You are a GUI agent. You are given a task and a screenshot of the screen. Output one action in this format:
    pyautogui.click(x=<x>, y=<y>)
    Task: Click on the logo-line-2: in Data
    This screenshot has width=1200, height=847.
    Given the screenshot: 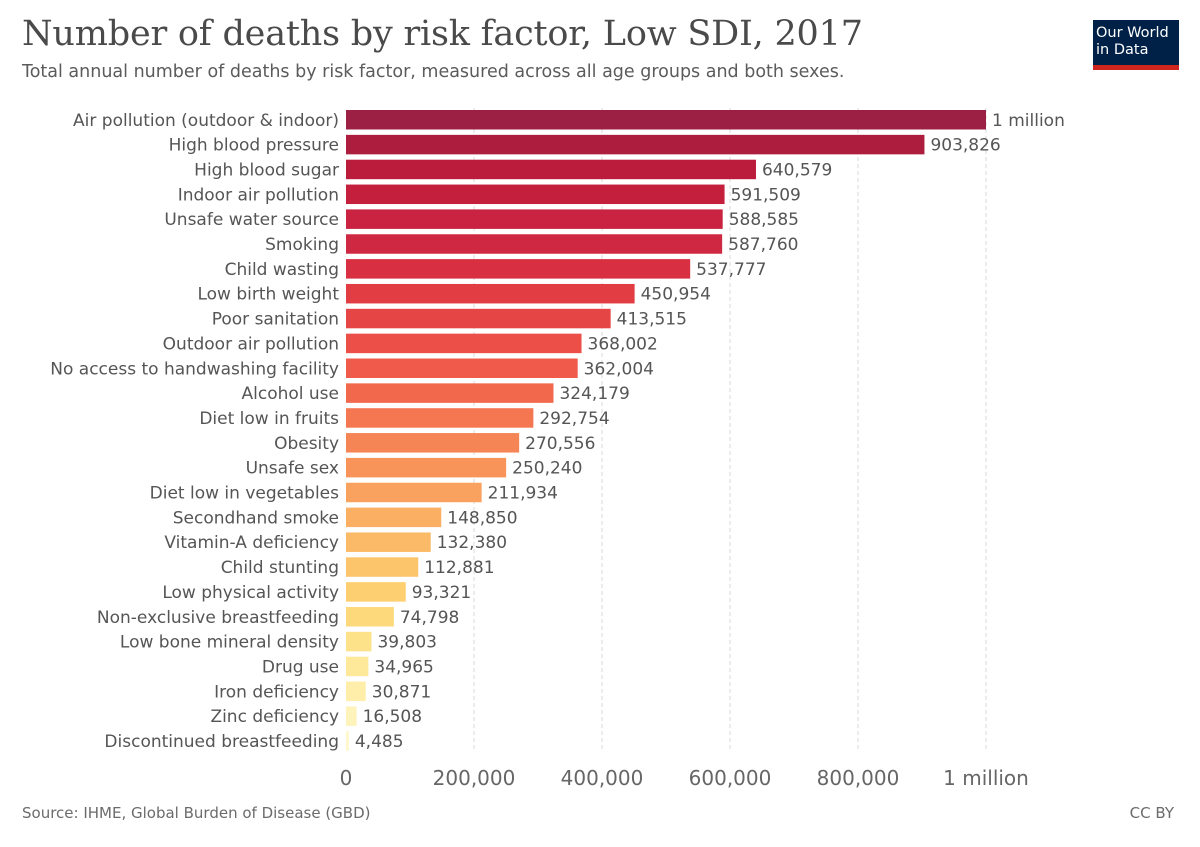 What is the action you would take?
    pyautogui.click(x=1122, y=50)
    